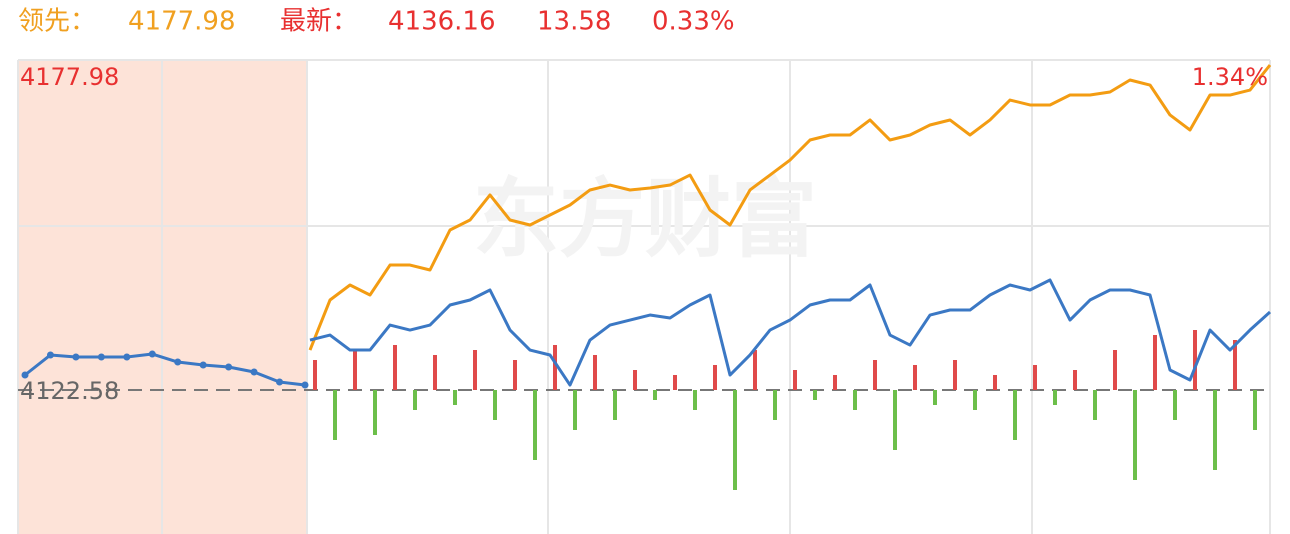 The image size is (1290, 534). I want to click on pre-auction-line, so click(165, 369).